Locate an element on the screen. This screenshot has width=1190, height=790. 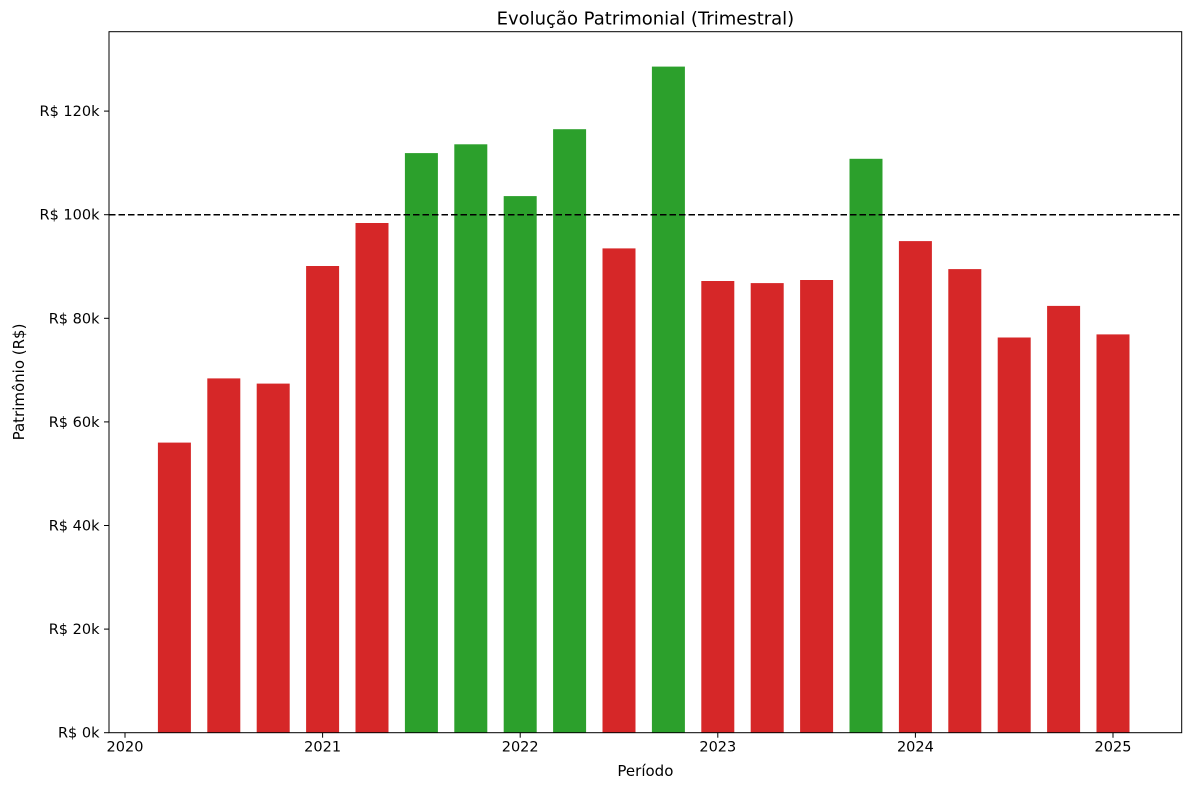
bar-2024-Q4 is located at coordinates (1113, 533).